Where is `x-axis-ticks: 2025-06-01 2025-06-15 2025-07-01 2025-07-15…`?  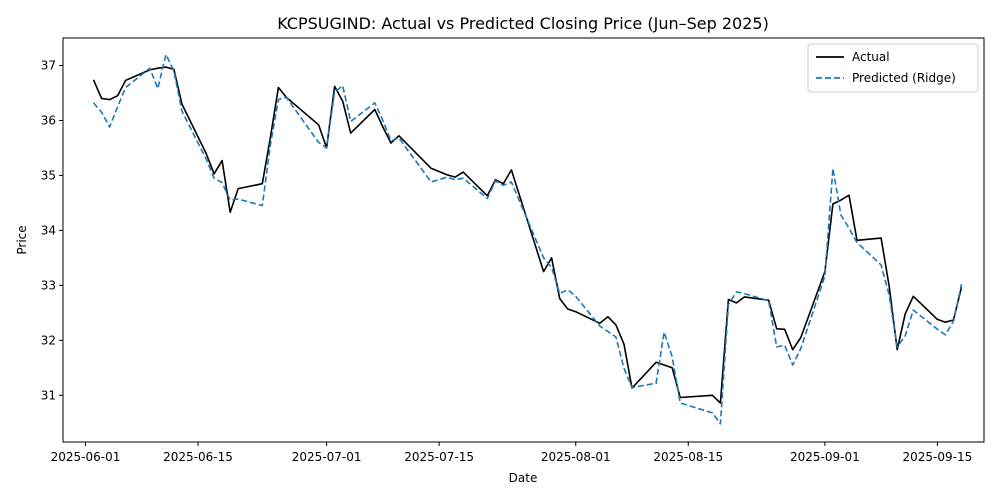 x-axis-ticks: 2025-06-01 2025-06-15 2025-07-01 2025-07-15… is located at coordinates (512, 453).